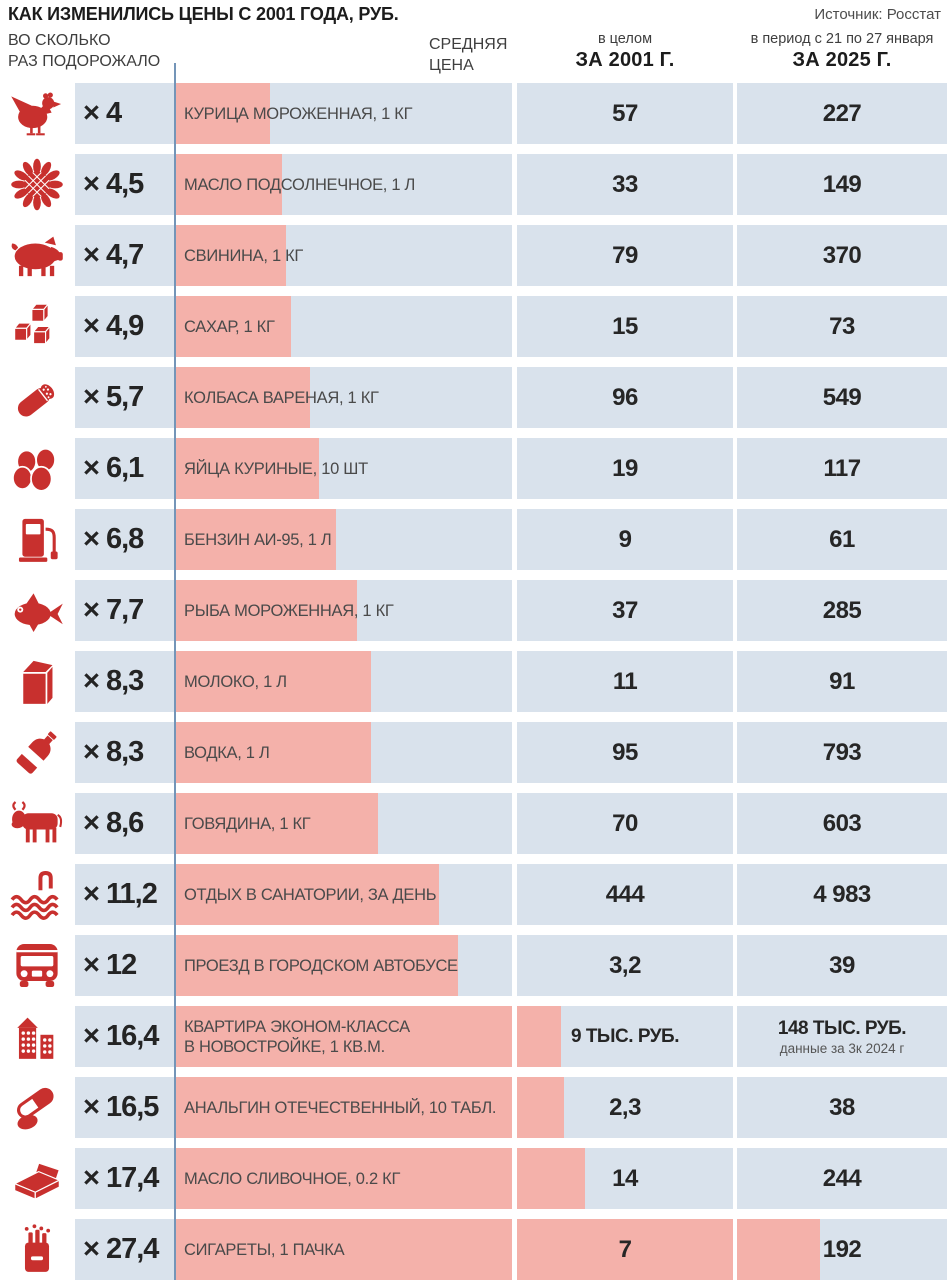 The image size is (947, 1282). I want to click on price-2025: 244, so click(842, 1178).